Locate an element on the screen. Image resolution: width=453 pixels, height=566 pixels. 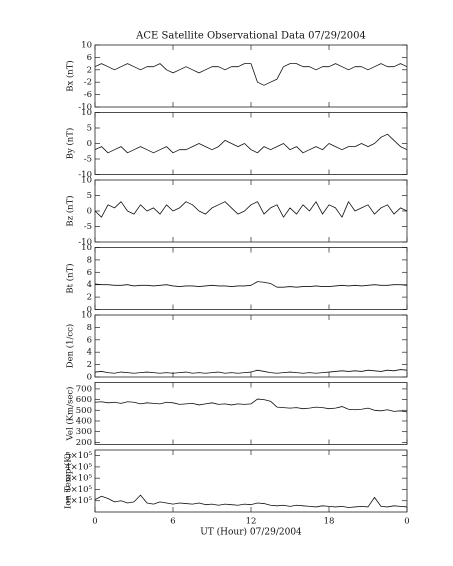
y-tick-label: 5×10⁵ is located at coordinates (78, 456).